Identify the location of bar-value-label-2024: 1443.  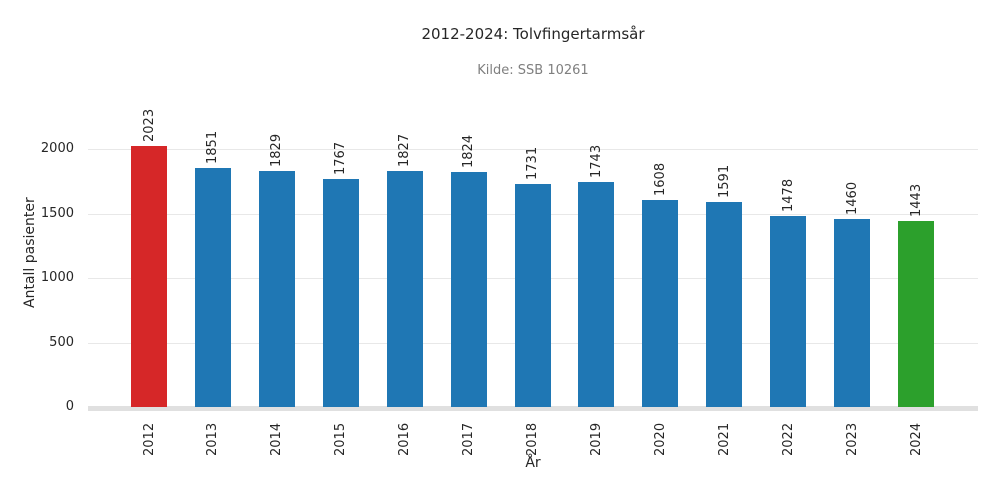
(916, 200).